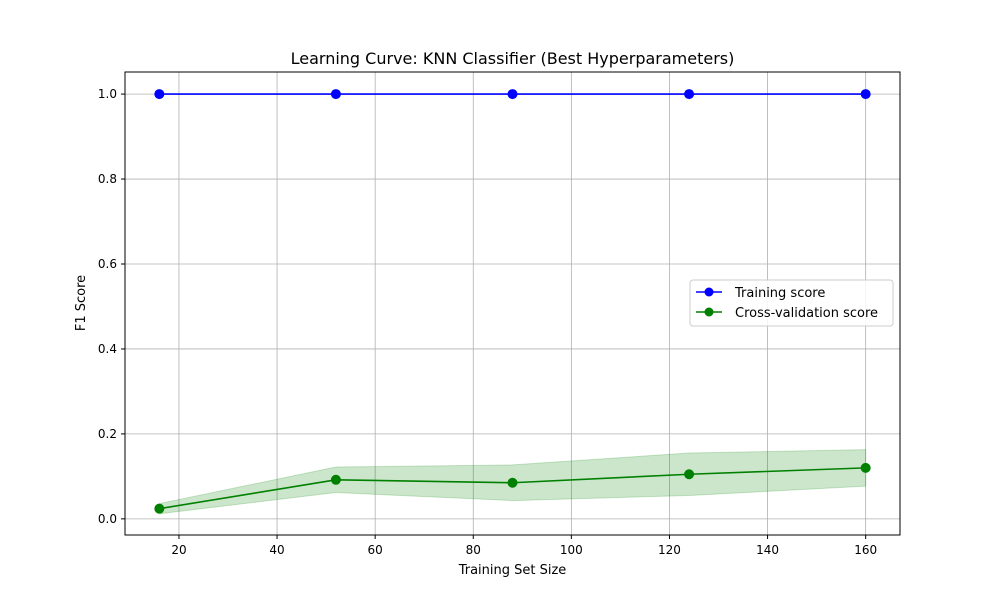 This screenshot has height=600, width=1000. What do you see at coordinates (81, 303) in the screenshot?
I see `y-axis-label: F1 Score` at bounding box center [81, 303].